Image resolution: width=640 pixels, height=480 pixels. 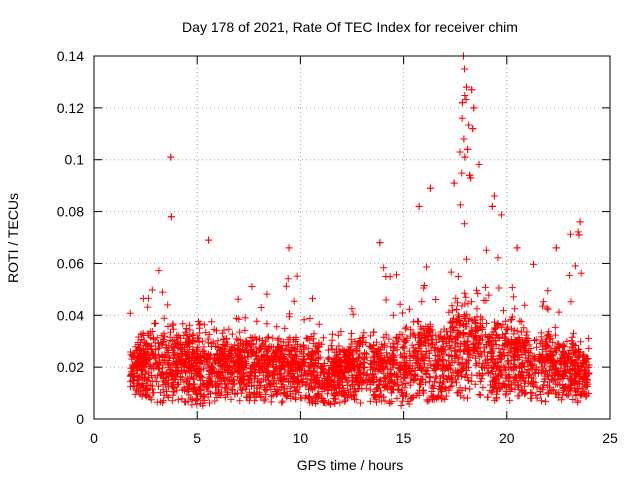 What do you see at coordinates (70, 315) in the screenshot?
I see `y-tick-label: 0.04` at bounding box center [70, 315].